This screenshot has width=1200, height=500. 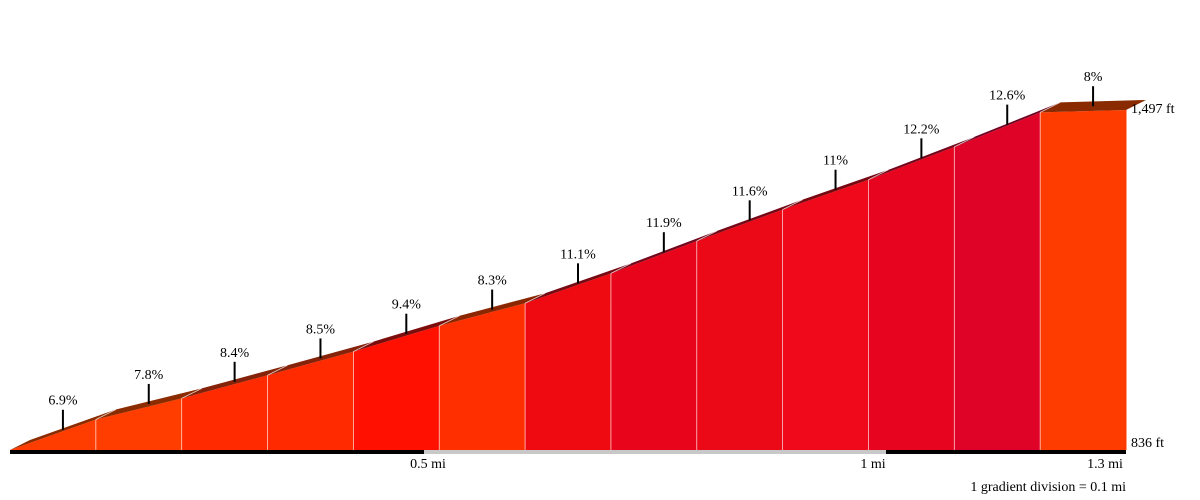 What do you see at coordinates (568, 461) in the screenshot?
I see `x-axis: 0.5 mi 1 mi 1.3 mi` at bounding box center [568, 461].